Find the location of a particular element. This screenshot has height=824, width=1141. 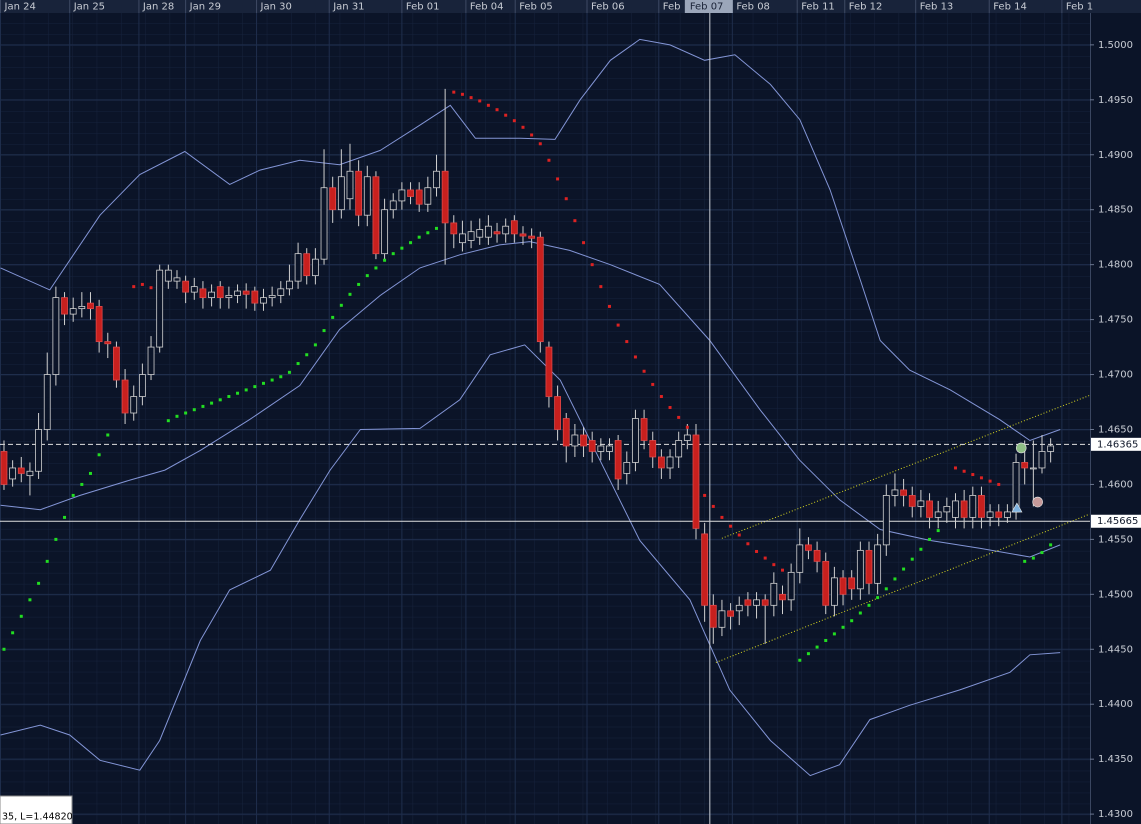

x-tick-label: Feb 11 is located at coordinates (818, 7).